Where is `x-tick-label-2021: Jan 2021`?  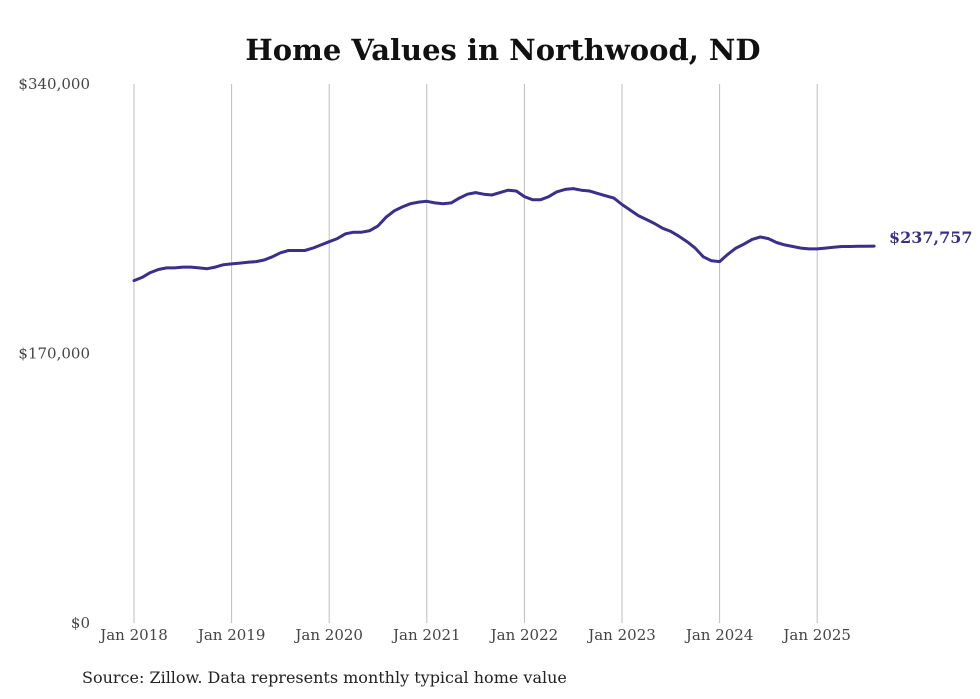 x-tick-label-2021: Jan 2021 is located at coordinates (426, 635).